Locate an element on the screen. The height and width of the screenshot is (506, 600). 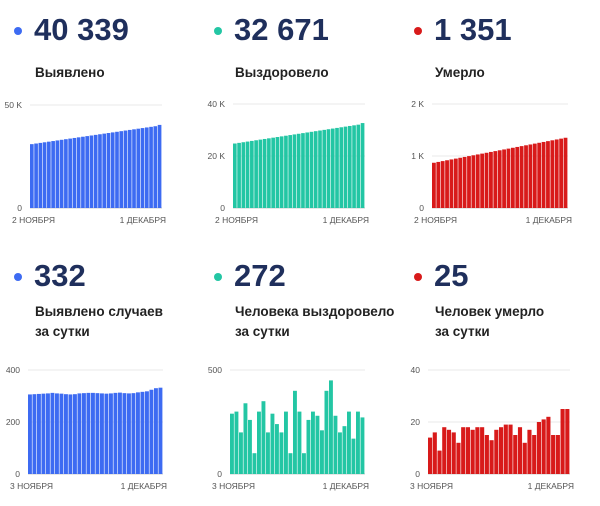
label-line: Выявлено is located at coordinates (70, 72).